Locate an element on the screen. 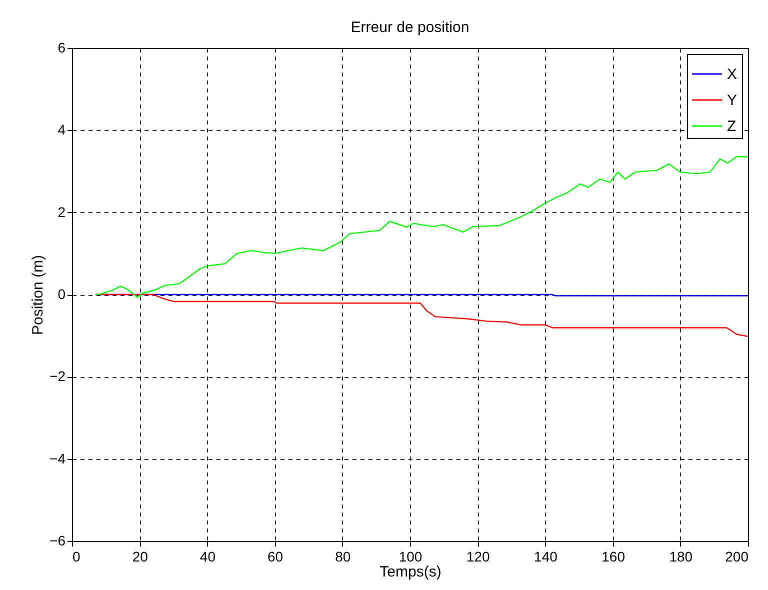 The image size is (768, 590). x-tick-label: 160 is located at coordinates (614, 556).